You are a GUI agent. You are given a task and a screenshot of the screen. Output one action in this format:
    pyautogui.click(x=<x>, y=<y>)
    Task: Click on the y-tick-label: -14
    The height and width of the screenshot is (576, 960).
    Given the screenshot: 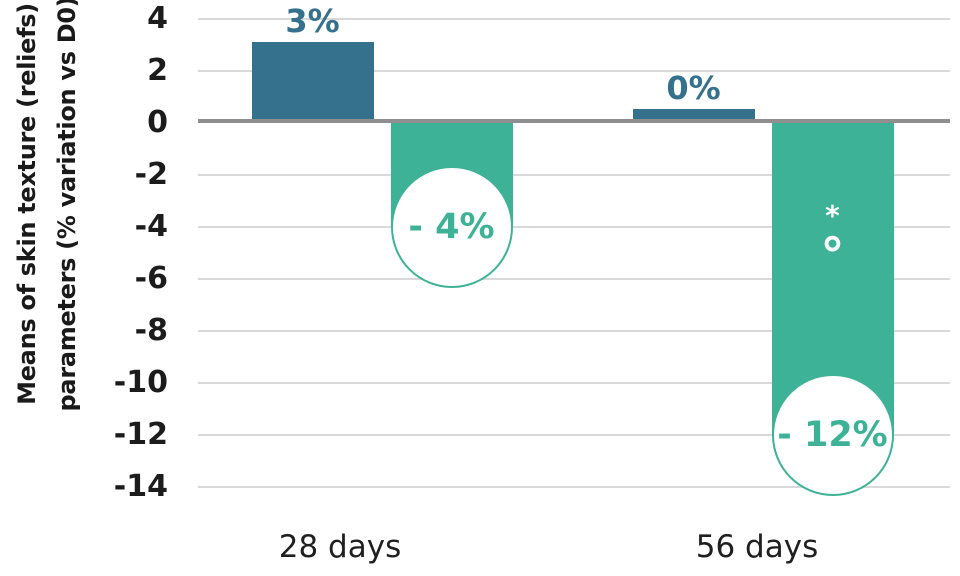 What is the action you would take?
    pyautogui.click(x=140, y=486)
    